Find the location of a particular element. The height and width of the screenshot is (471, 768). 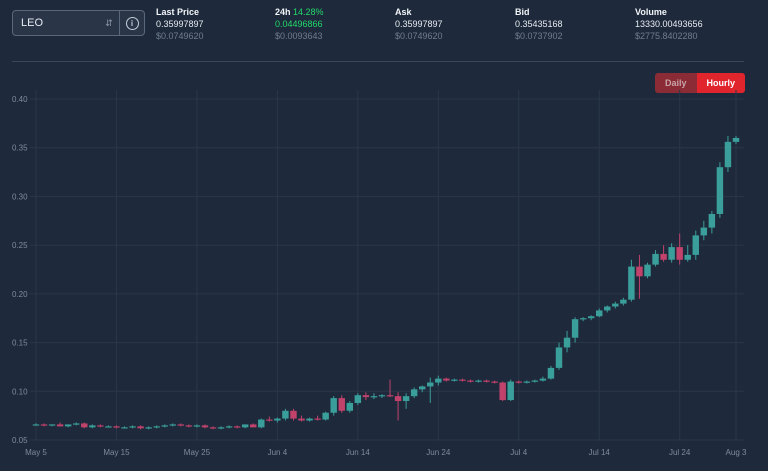

daily-button: Daily is located at coordinates (676, 83).